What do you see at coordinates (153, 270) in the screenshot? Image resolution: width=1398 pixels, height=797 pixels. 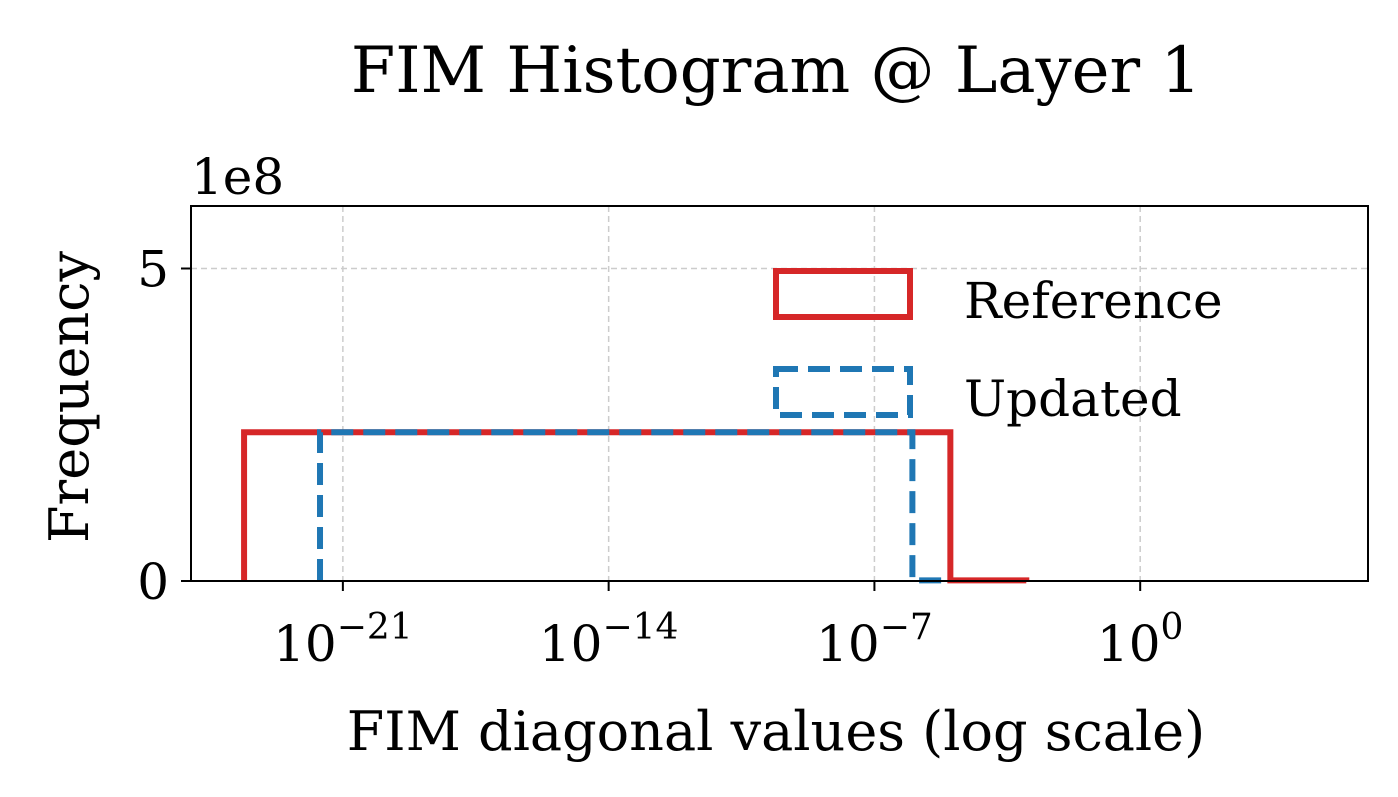 I see `y-tick-label: 5` at bounding box center [153, 270].